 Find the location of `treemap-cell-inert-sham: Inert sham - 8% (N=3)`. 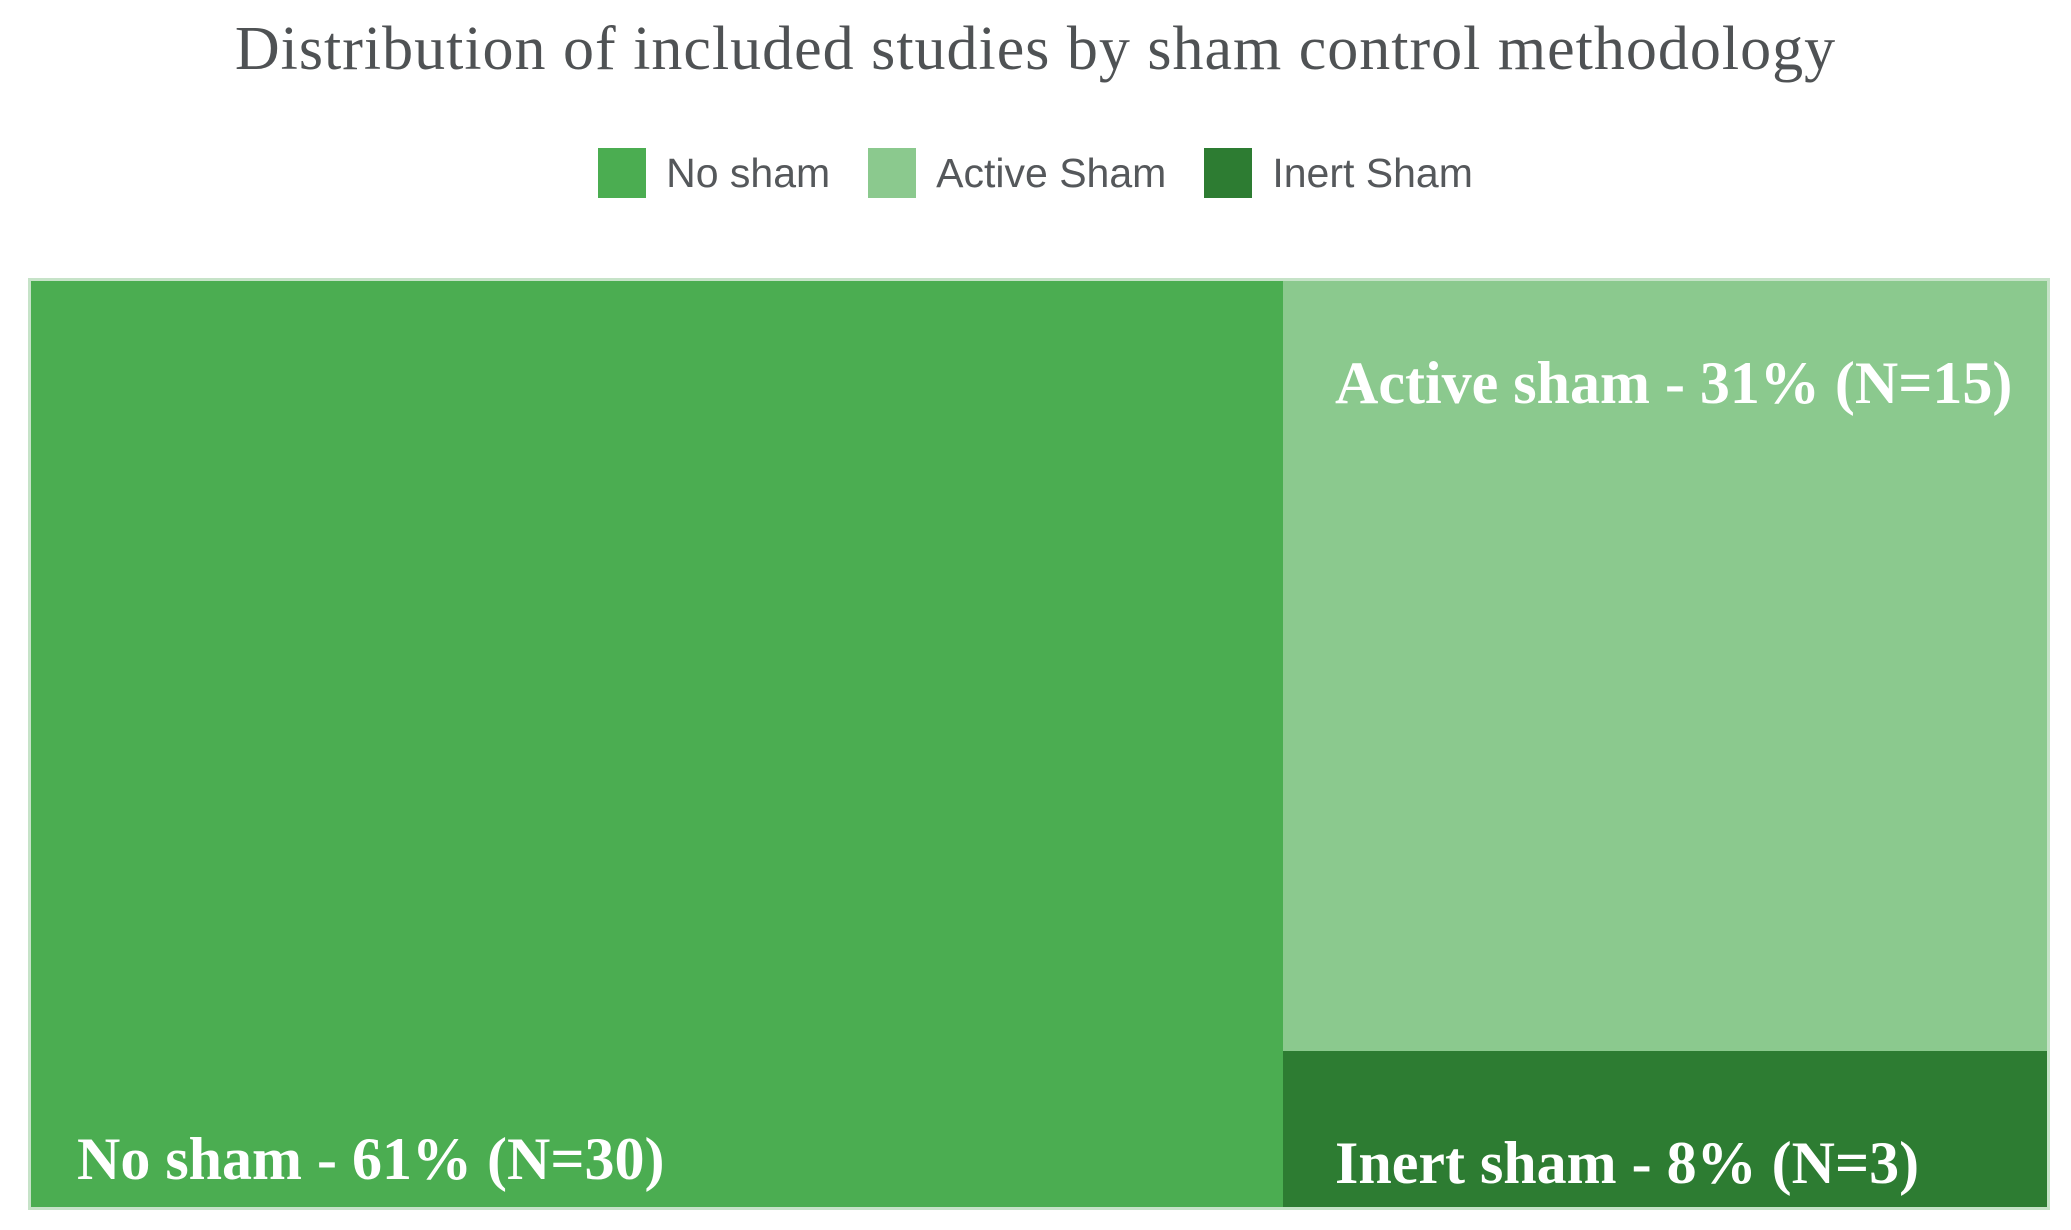

treemap-cell-inert-sham: Inert sham - 8% (N=3) is located at coordinates (1665, 1129).